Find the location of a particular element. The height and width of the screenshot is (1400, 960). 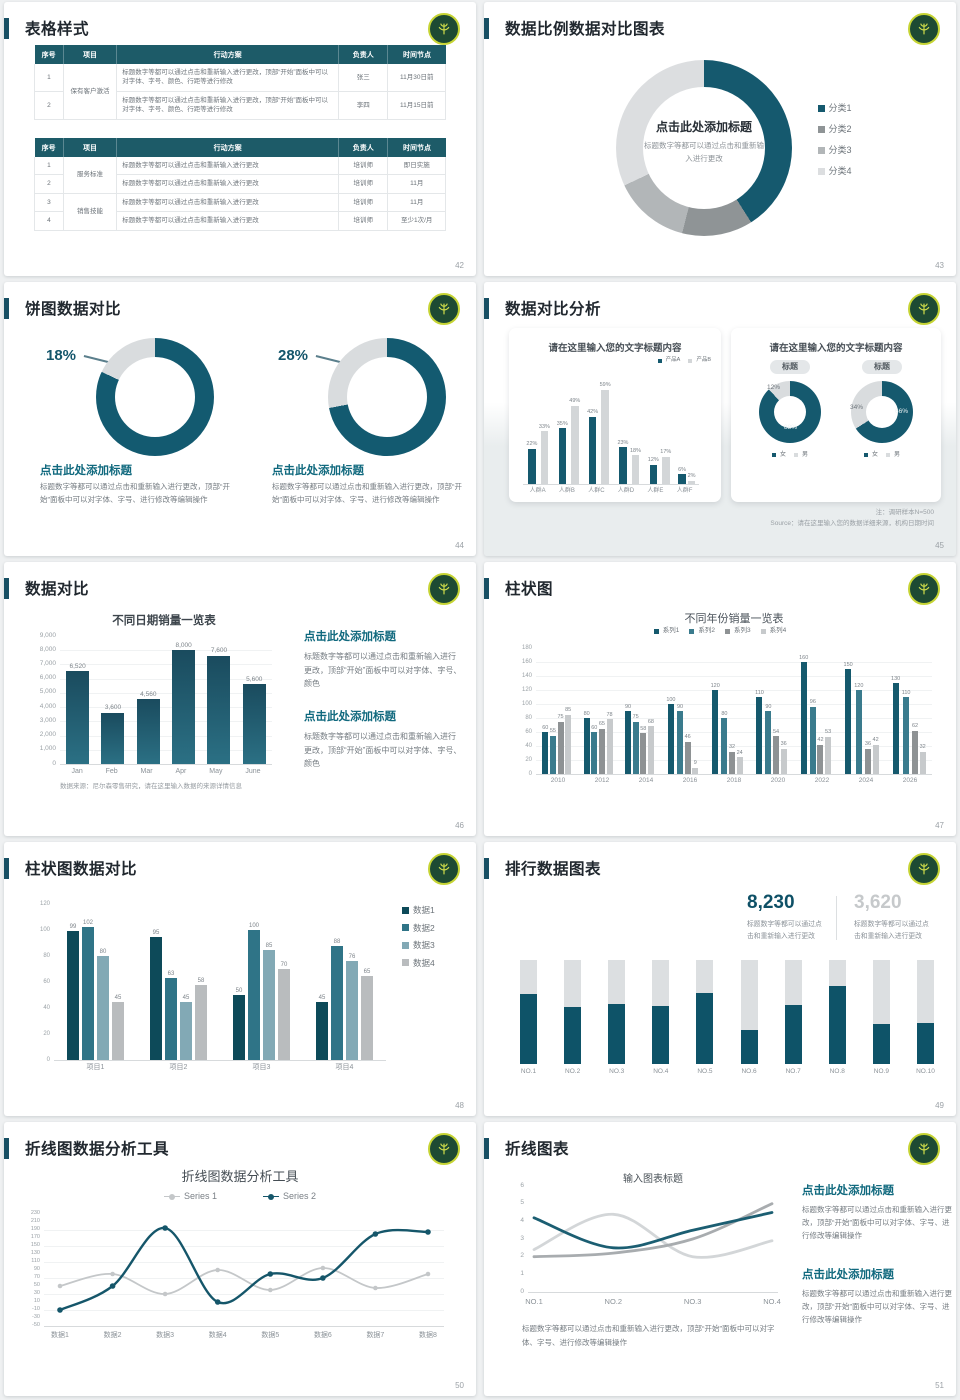

y-tick-label: 160 is located at coordinates (526, 661).